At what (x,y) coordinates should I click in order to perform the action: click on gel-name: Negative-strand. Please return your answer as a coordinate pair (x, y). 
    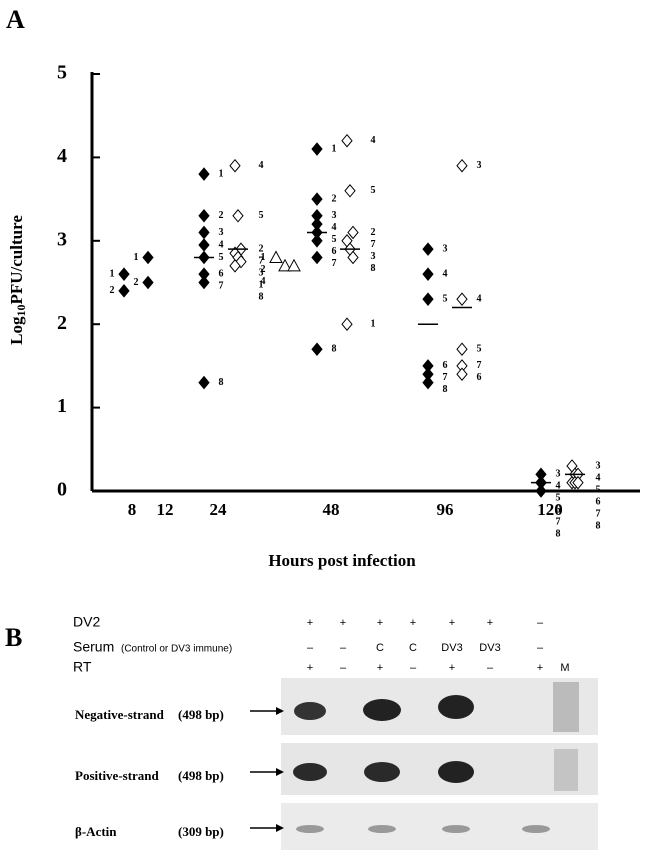
    Looking at the image, I should click on (120, 714).